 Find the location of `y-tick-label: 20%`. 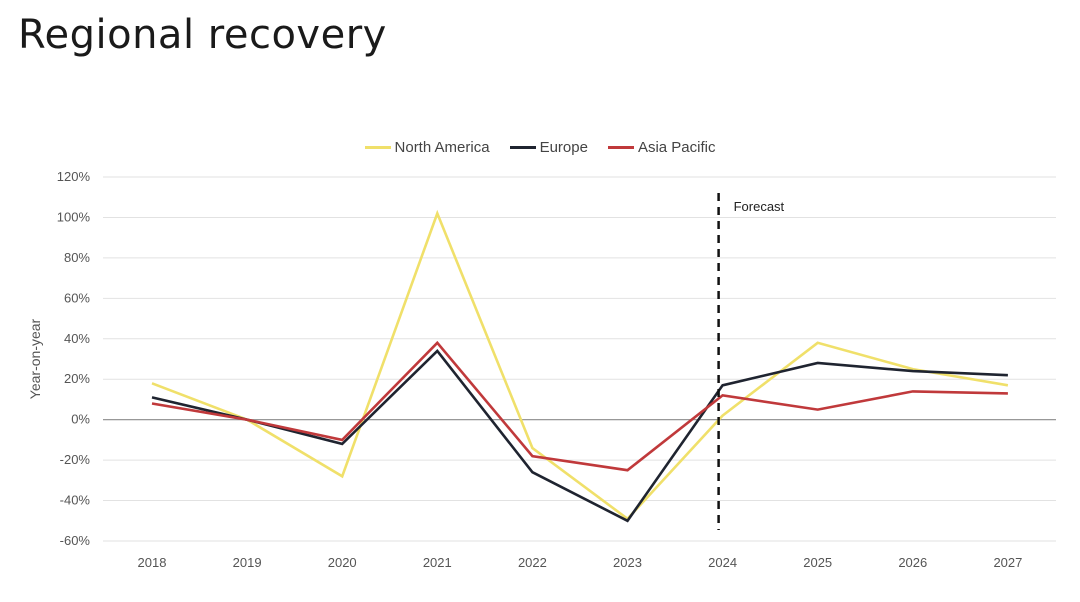

y-tick-label: 20% is located at coordinates (77, 378).